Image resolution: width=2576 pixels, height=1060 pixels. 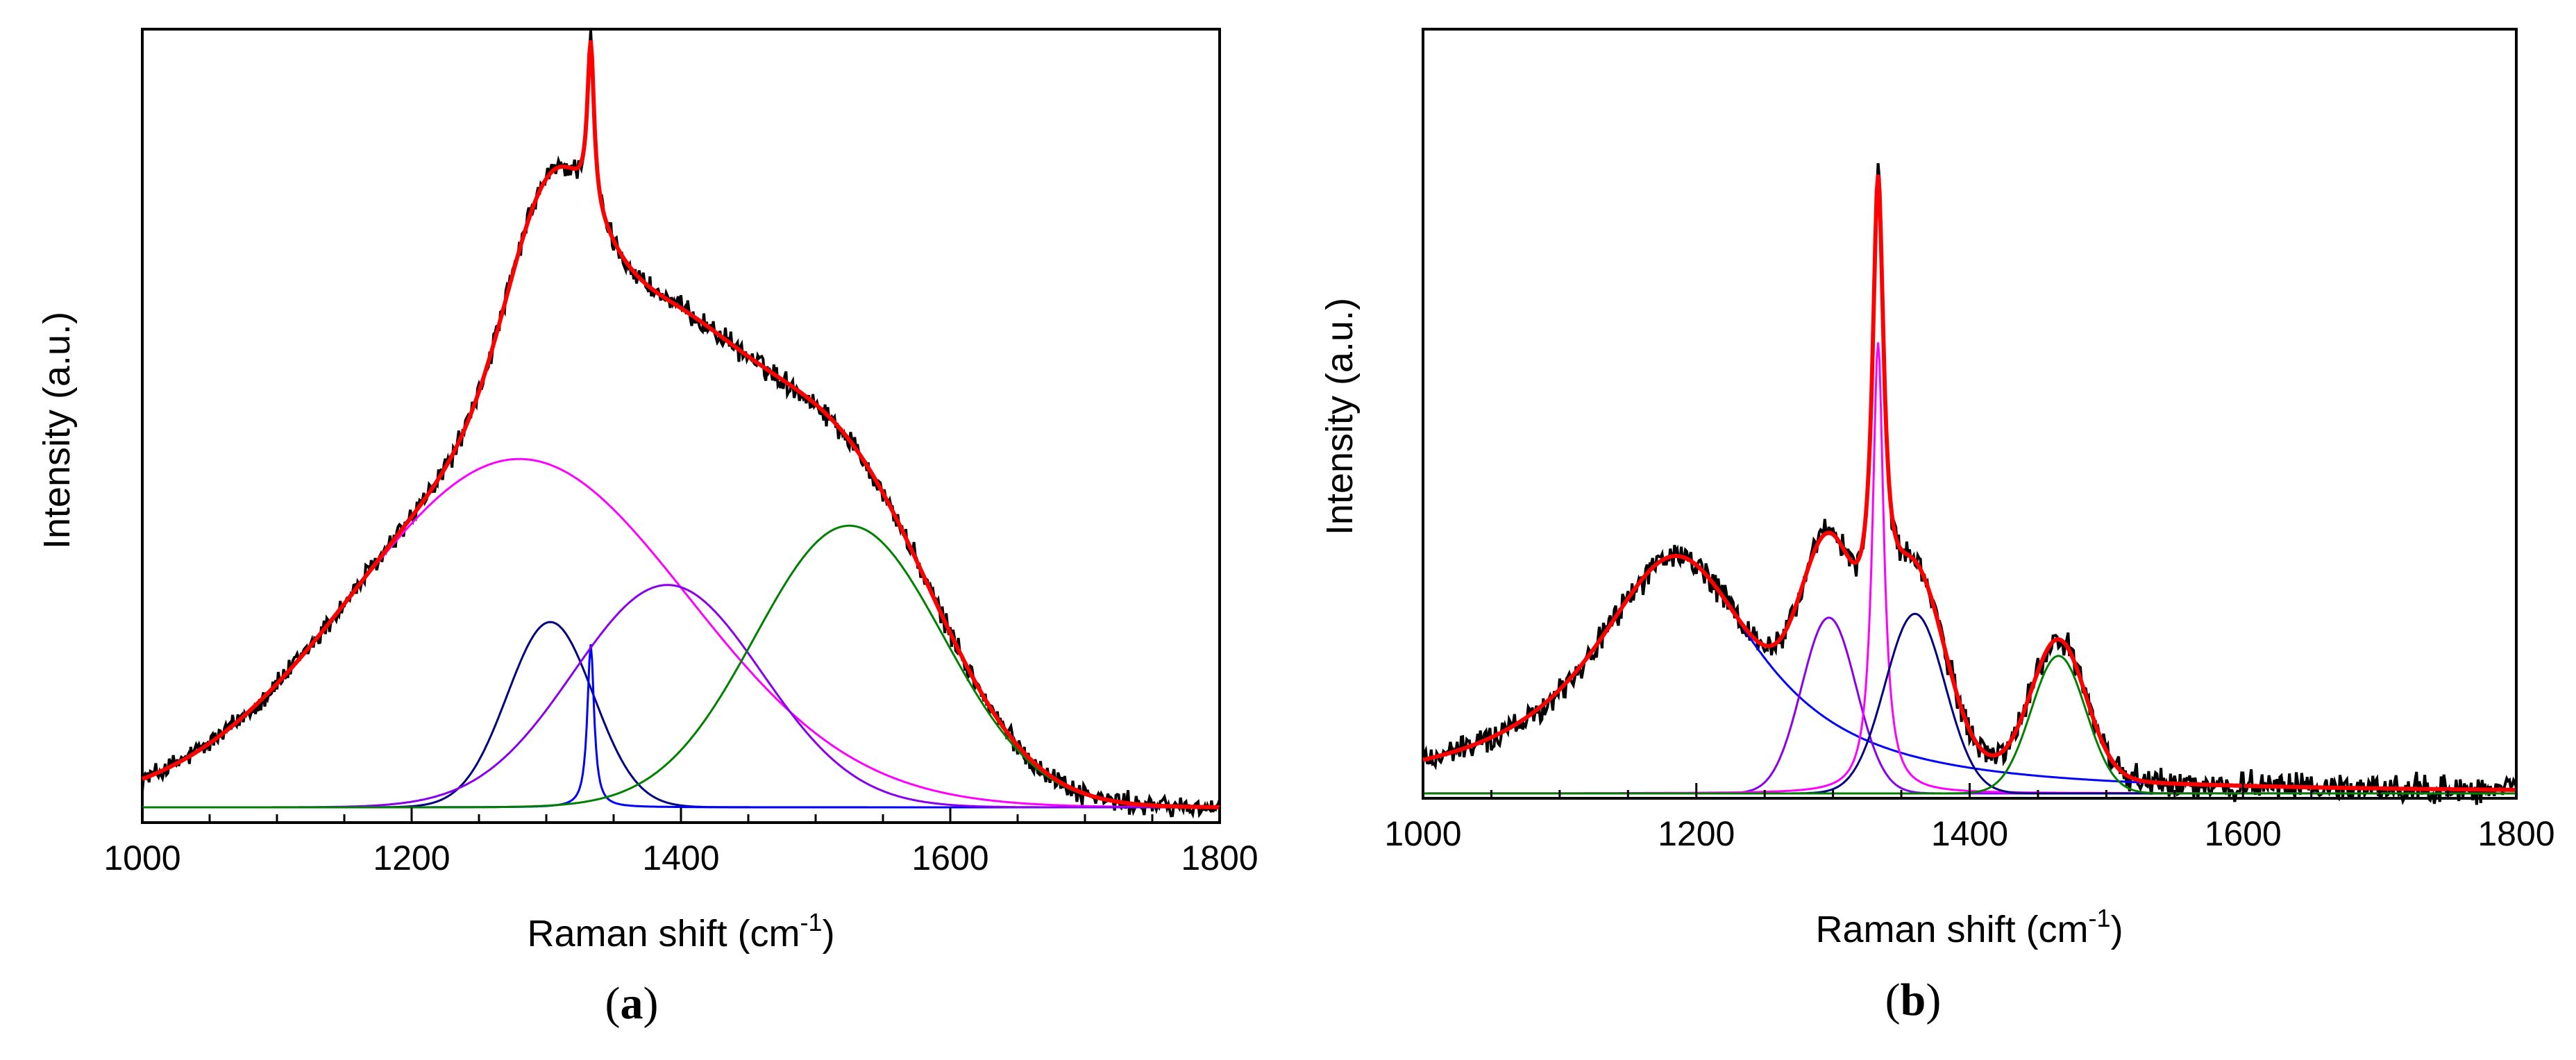 I want to click on panel-a-tick-label-1600: 1600, so click(x=949, y=858).